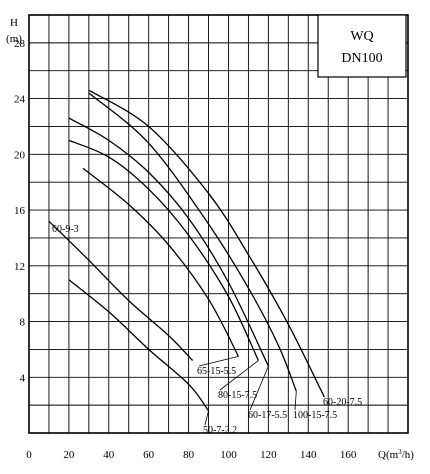  What do you see at coordinates (315, 415) in the screenshot?
I see `series-label: 100-15-7.5` at bounding box center [315, 415].